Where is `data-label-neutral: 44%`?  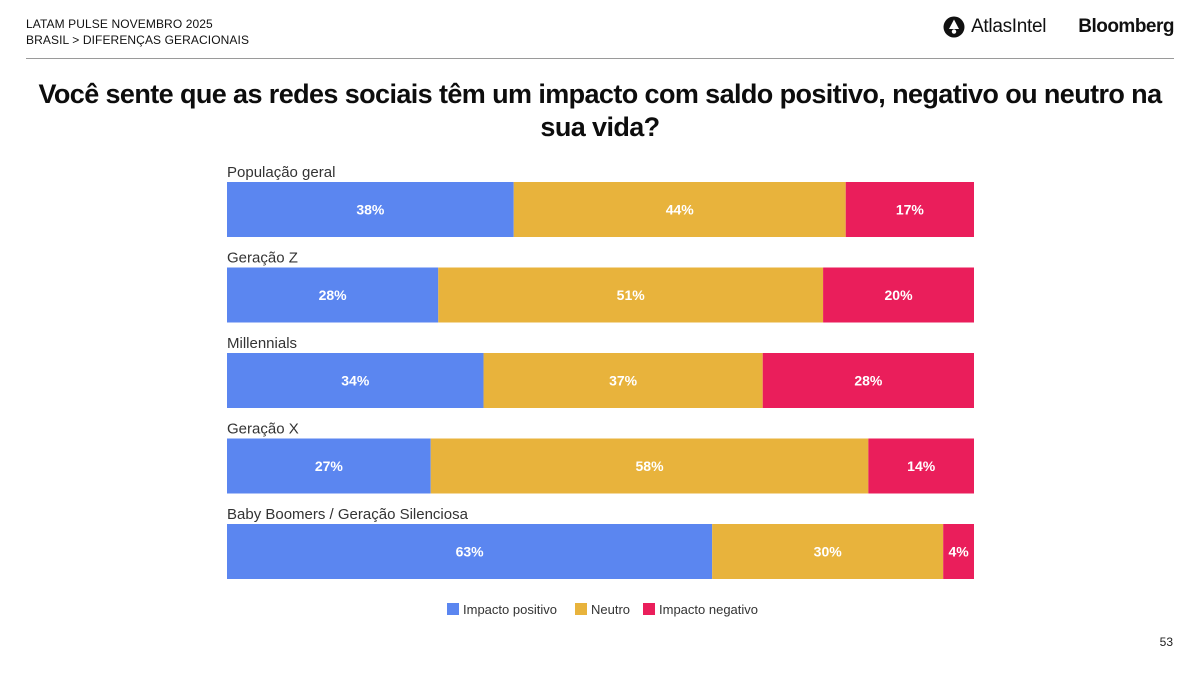 data-label-neutral: 44% is located at coordinates (680, 210).